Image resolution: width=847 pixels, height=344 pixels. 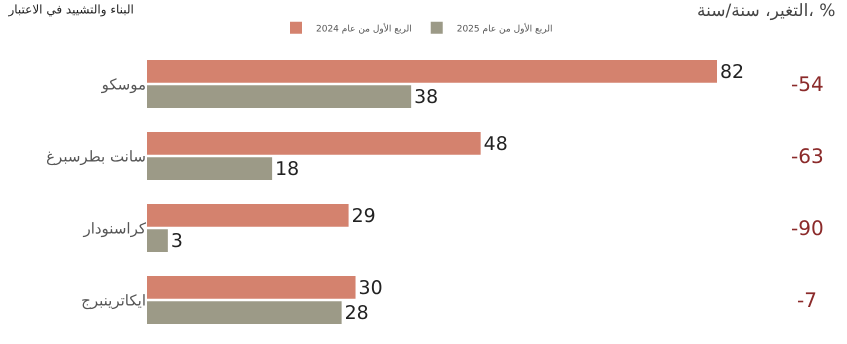 I want to click on data-label: 28, so click(x=356, y=313).